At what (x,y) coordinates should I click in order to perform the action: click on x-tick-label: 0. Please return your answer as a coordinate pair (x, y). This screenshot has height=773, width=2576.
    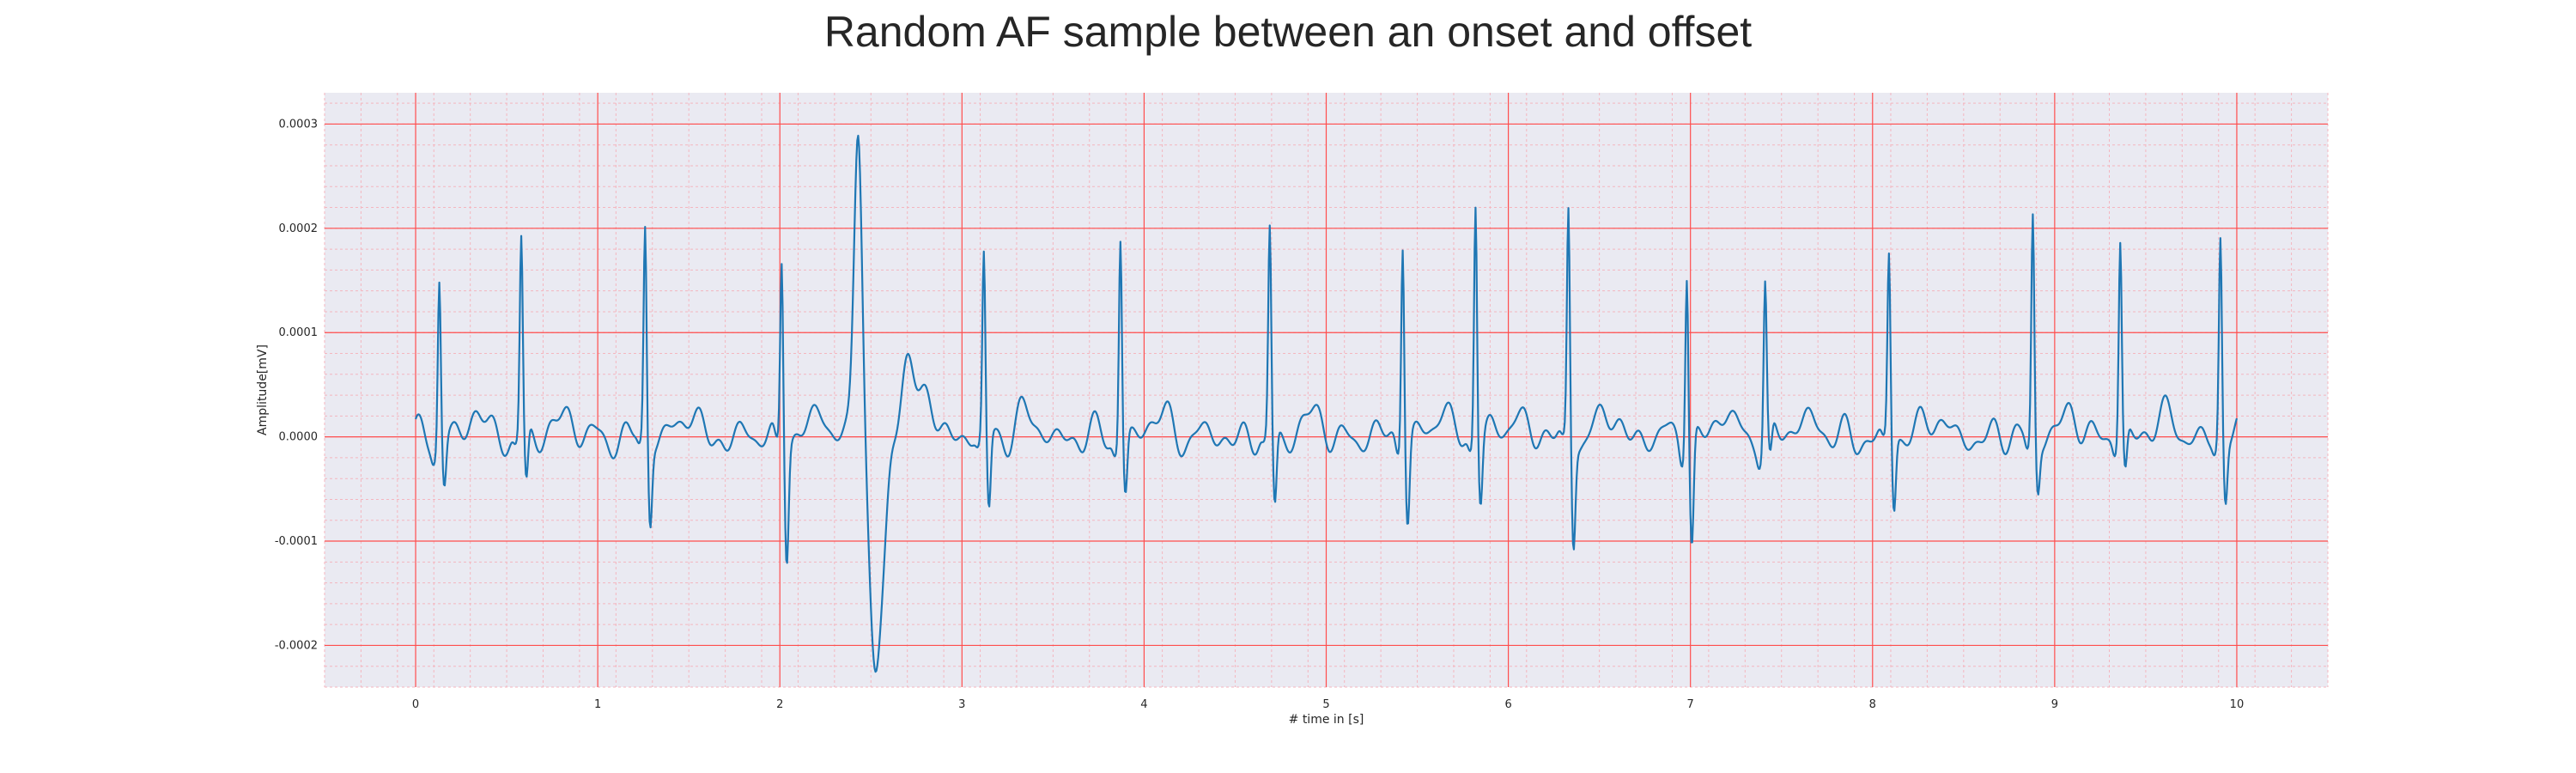
    Looking at the image, I should click on (415, 704).